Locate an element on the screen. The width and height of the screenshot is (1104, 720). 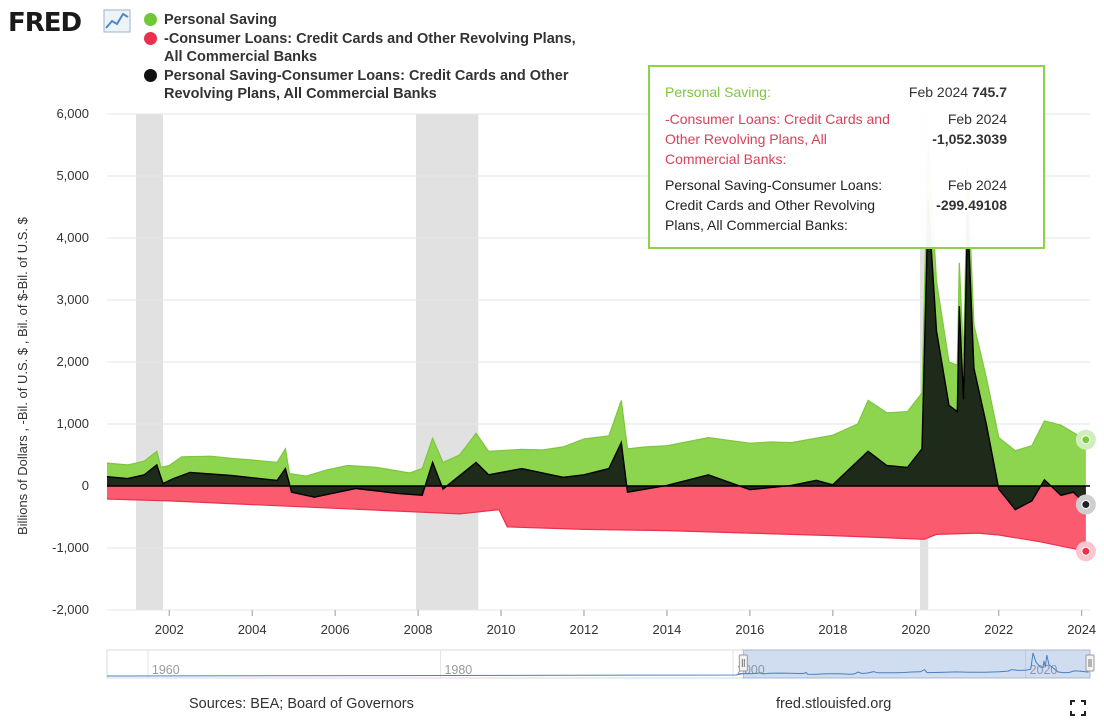
x-tick-label: 2020 is located at coordinates (915, 629).